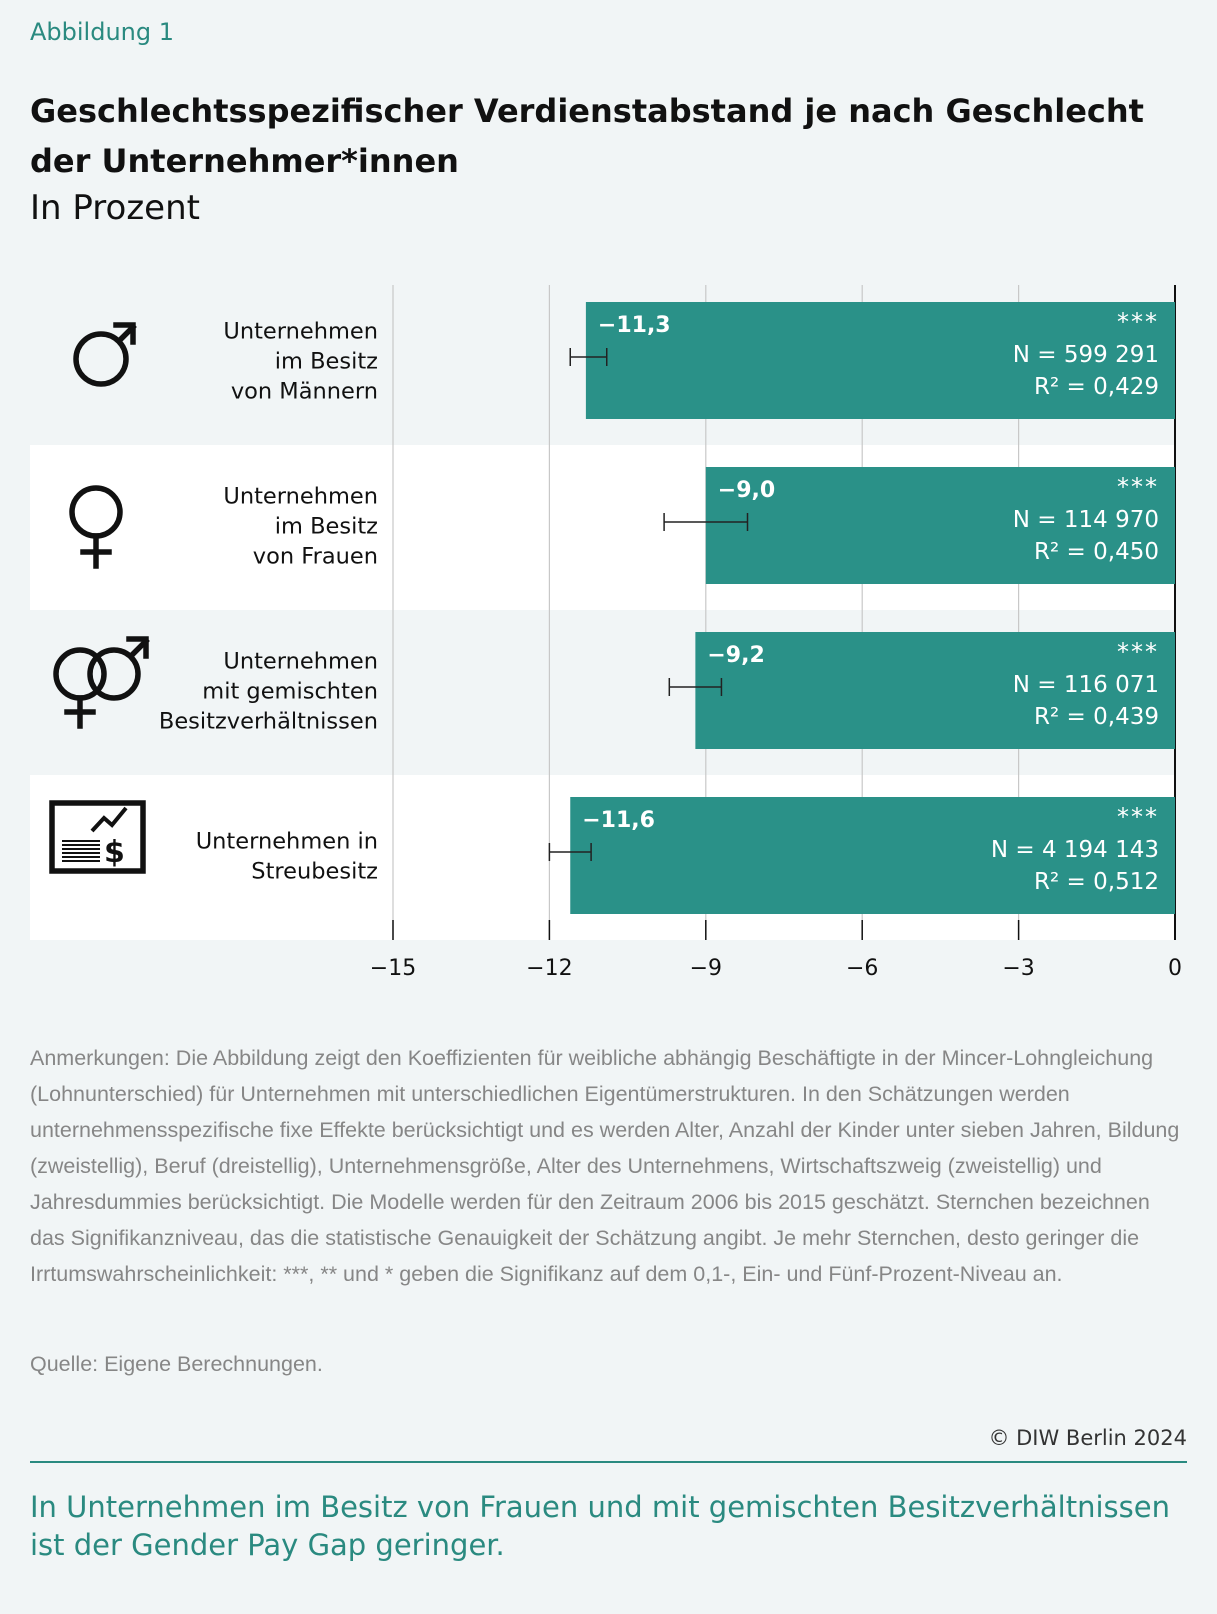 This screenshot has height=1614, width=1217. What do you see at coordinates (1086, 685) in the screenshot?
I see `n-label: N = 116 071` at bounding box center [1086, 685].